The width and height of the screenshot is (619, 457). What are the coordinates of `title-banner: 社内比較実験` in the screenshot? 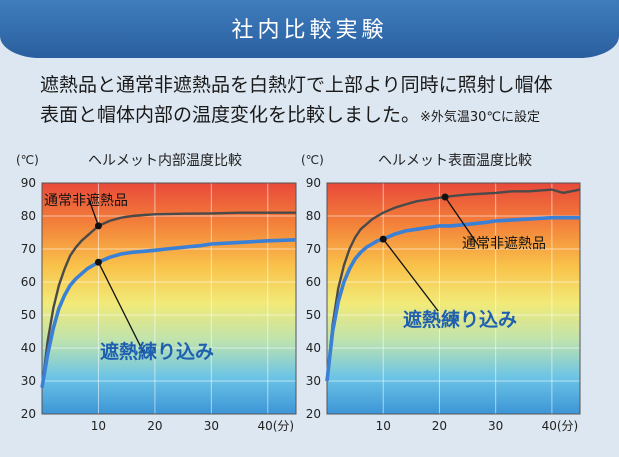 It's located at (309, 29).